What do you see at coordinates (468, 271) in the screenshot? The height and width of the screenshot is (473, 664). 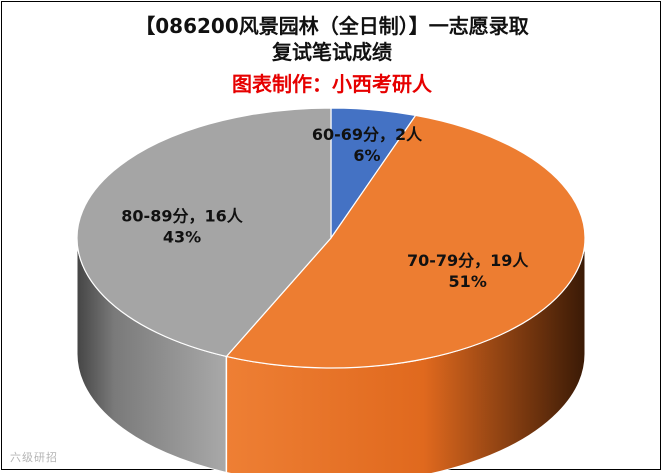 I see `slice-label-2: 70-79分，19人 51%` at bounding box center [468, 271].